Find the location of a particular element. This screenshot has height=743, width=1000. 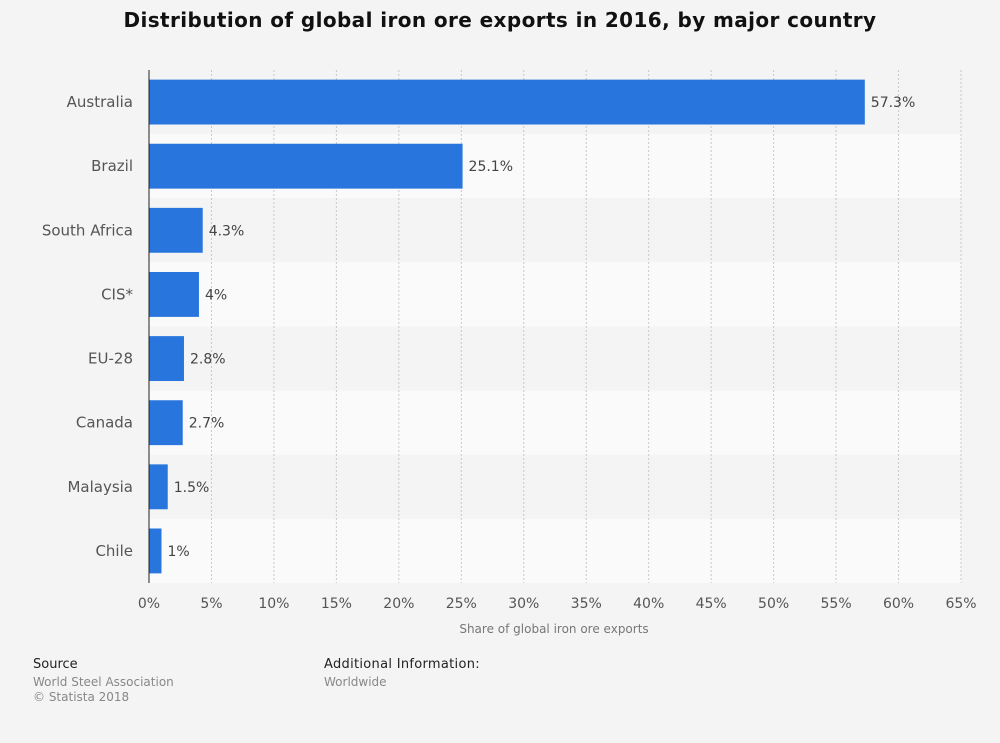

category-label: Malaysia is located at coordinates (100, 487).